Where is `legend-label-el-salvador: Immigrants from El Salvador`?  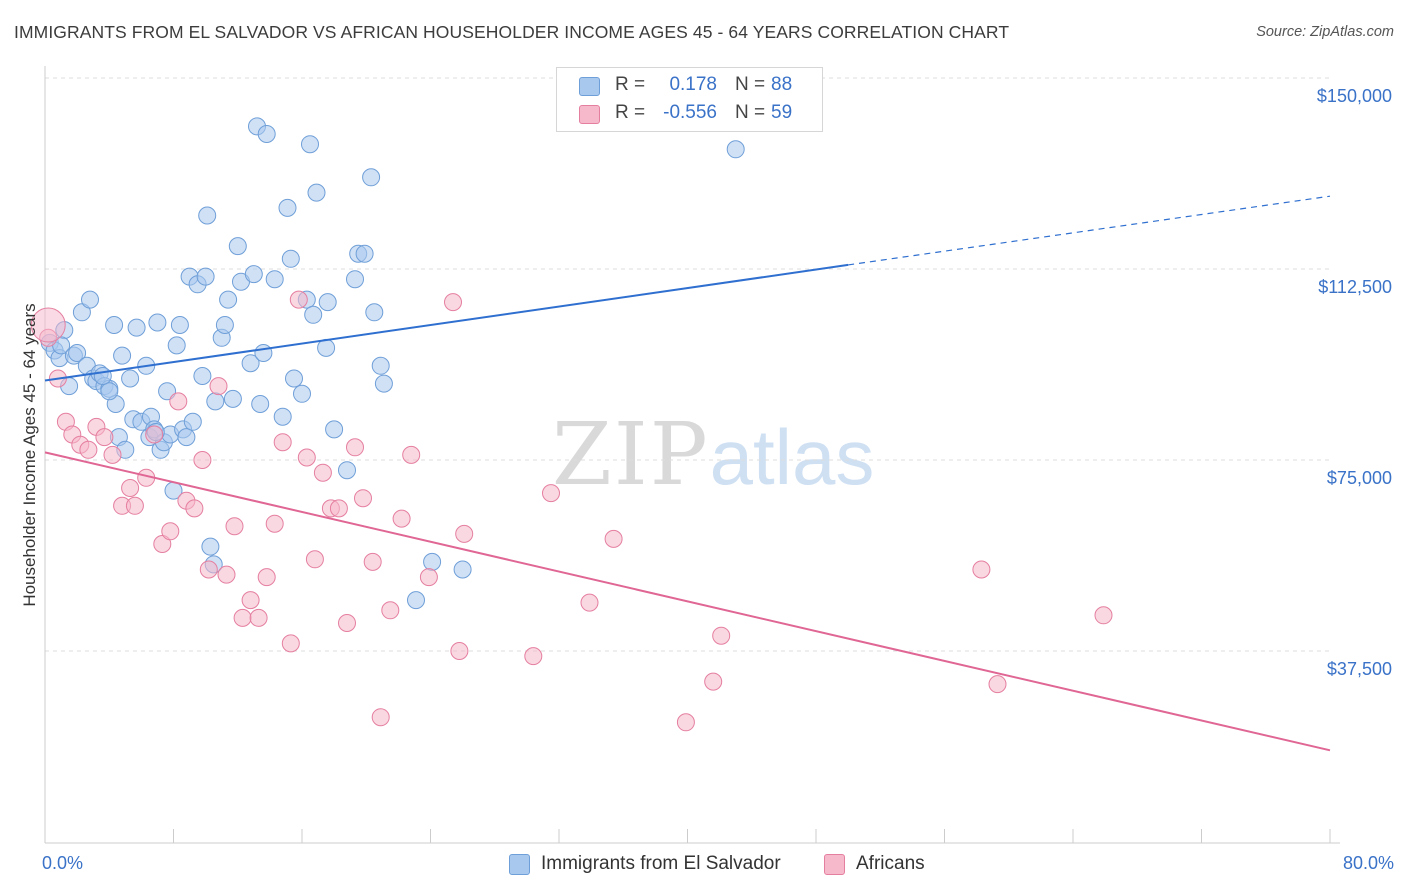
legend-label-el-salvador: Immigrants from El Salvador is located at coordinates (661, 863).